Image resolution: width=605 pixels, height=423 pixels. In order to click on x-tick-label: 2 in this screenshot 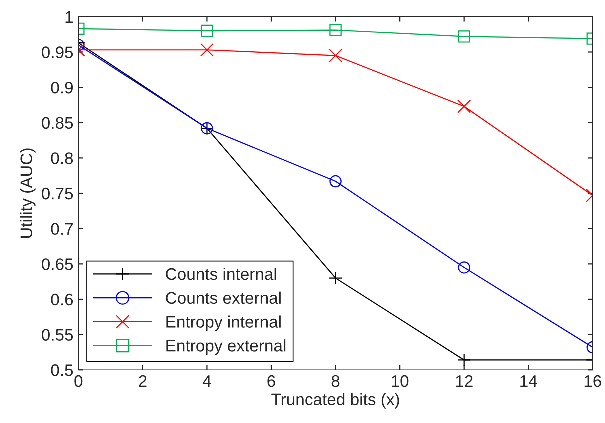, I will do `click(143, 381)`.